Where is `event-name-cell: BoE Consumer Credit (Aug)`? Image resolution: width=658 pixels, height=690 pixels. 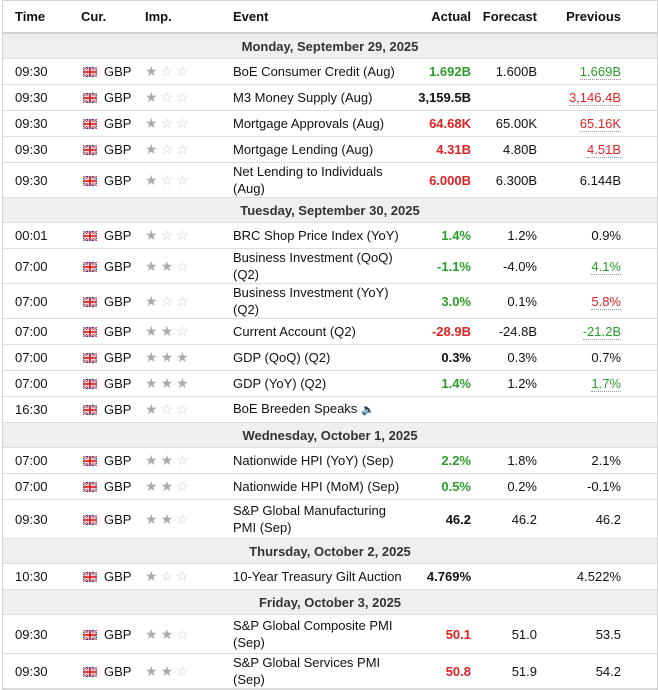 event-name-cell: BoE Consumer Credit (Aug) is located at coordinates (322, 71).